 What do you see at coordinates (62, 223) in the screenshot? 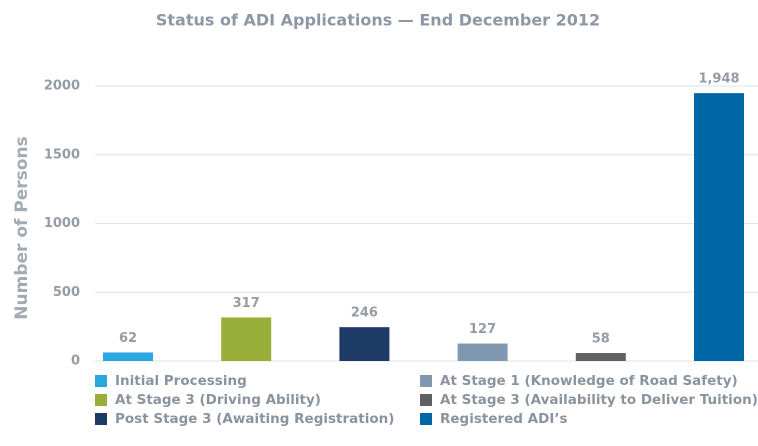
I see `y-tick-label: 1000` at bounding box center [62, 223].